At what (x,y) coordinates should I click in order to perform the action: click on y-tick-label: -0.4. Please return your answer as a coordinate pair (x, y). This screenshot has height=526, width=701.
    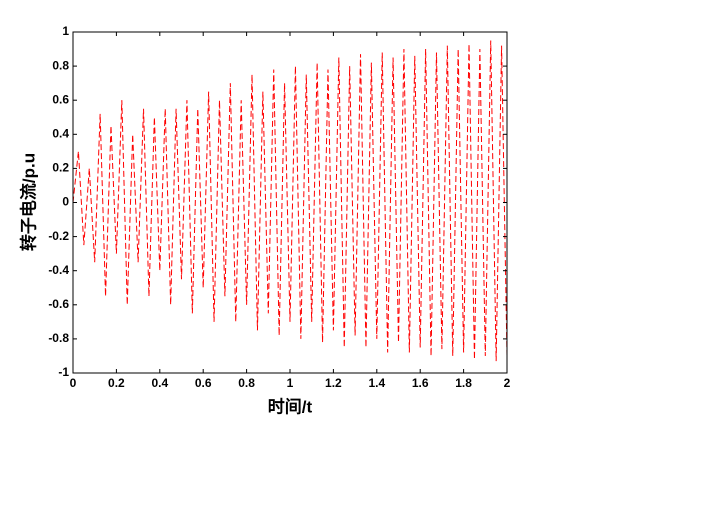
    Looking at the image, I should click on (58, 270).